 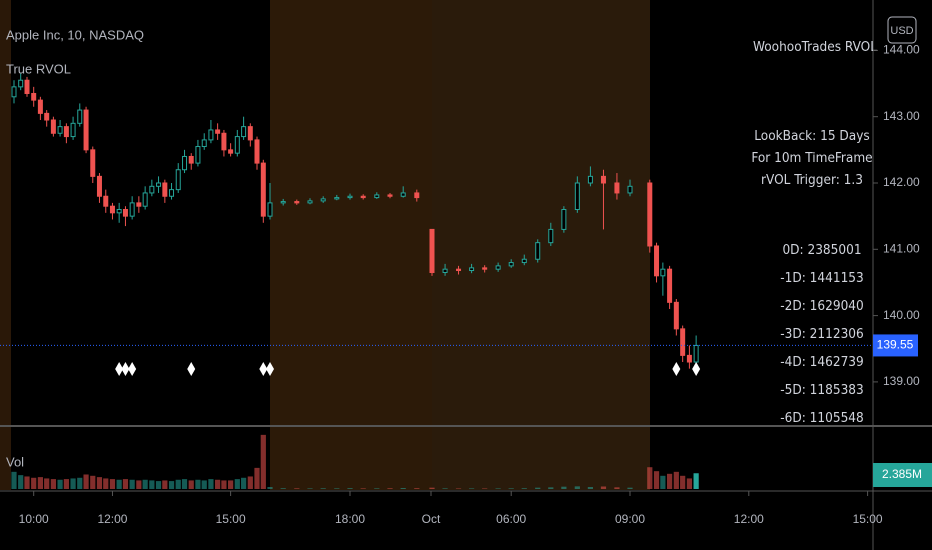 I want to click on x-tick-label: 06:00, so click(x=511, y=519).